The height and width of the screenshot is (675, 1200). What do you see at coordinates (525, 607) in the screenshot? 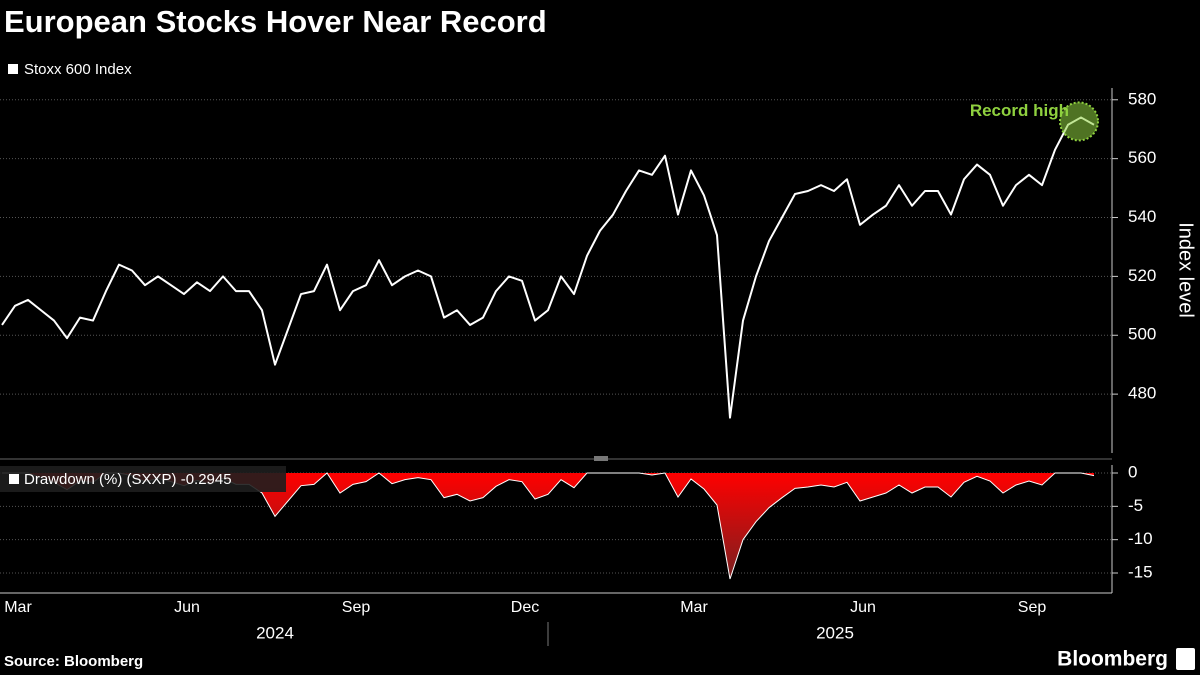
I see `x-tick-label: Dec` at bounding box center [525, 607].